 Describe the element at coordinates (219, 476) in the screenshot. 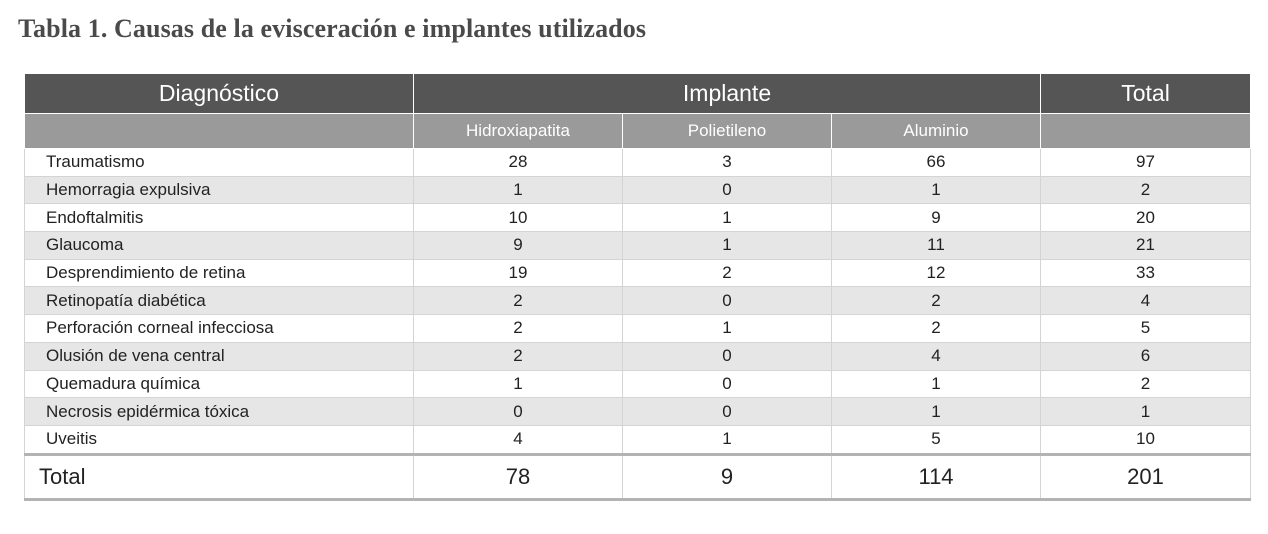

I see `total-label: Total` at that location.